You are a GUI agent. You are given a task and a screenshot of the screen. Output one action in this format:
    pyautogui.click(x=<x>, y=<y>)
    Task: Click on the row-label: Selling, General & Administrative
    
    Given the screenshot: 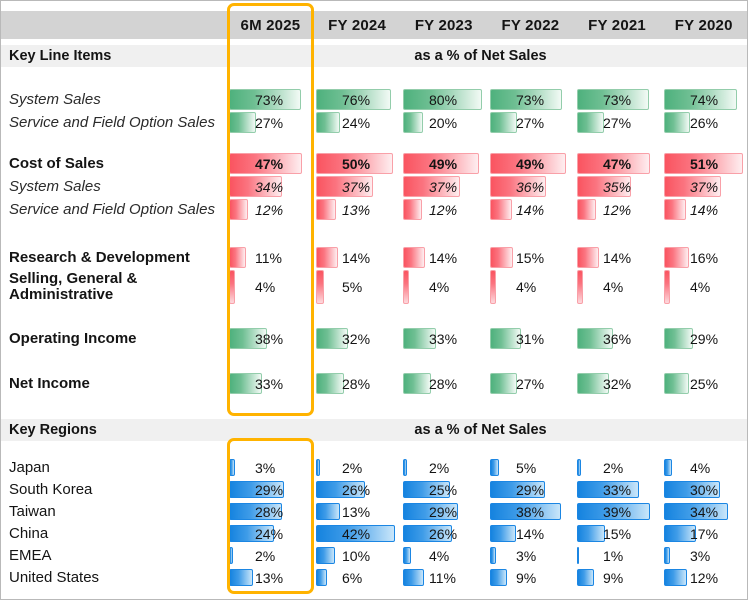 What is the action you would take?
    pyautogui.click(x=73, y=286)
    